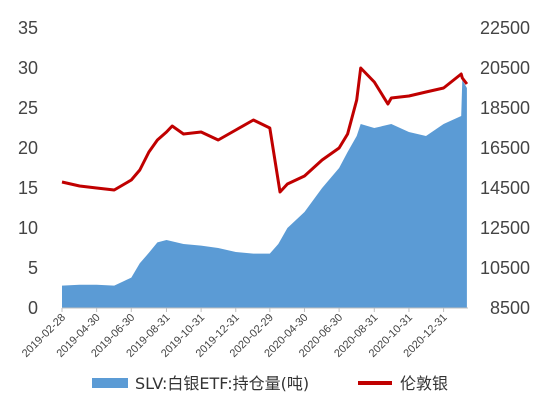 The height and width of the screenshot is (417, 550). Describe the element at coordinates (28, 188) in the screenshot. I see `y-left-tick-label: 15` at that location.